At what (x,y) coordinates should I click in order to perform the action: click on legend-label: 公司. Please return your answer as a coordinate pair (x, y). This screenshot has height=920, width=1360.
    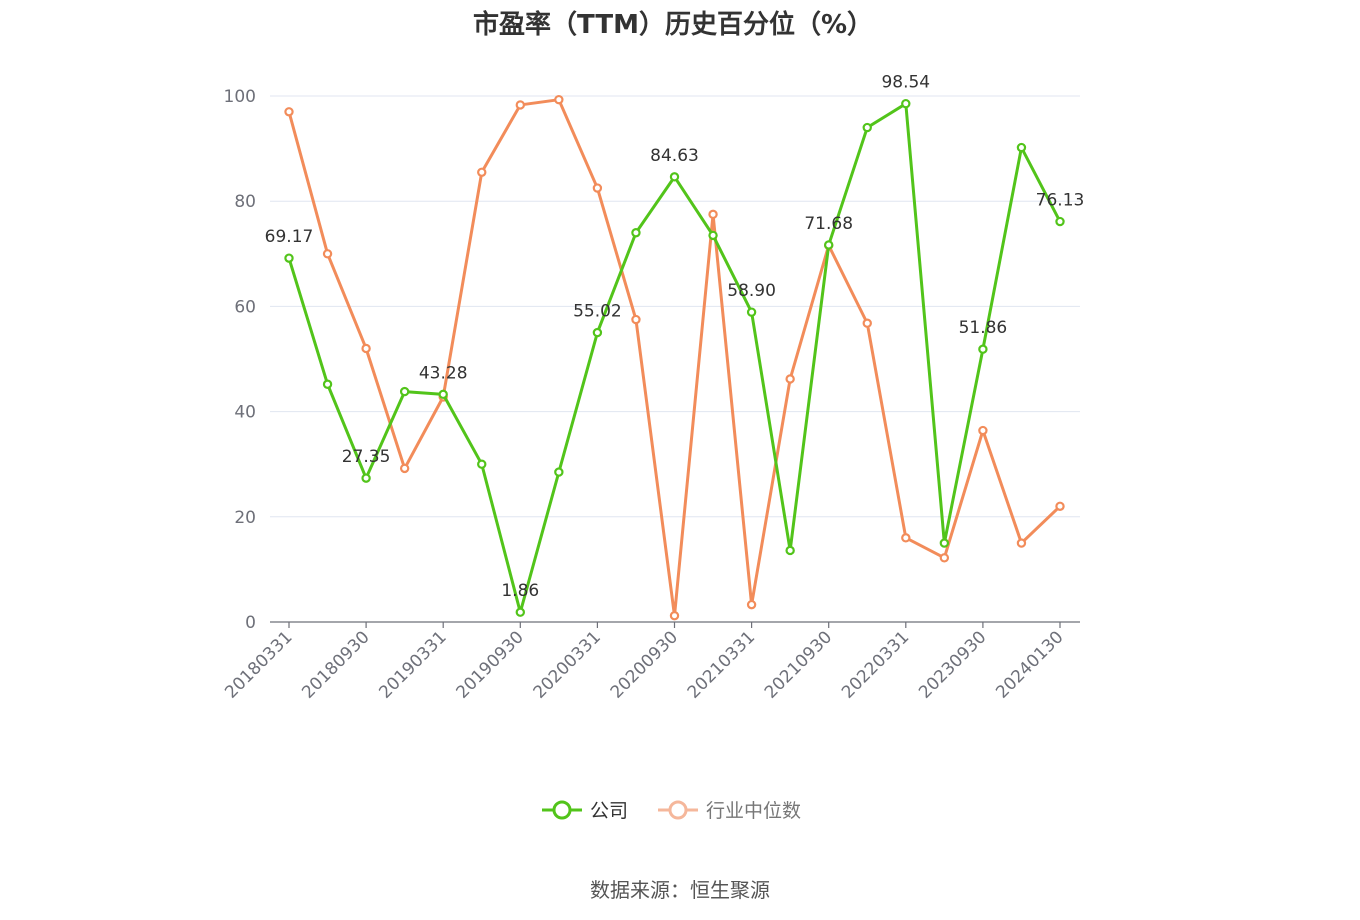
    Looking at the image, I should click on (609, 811).